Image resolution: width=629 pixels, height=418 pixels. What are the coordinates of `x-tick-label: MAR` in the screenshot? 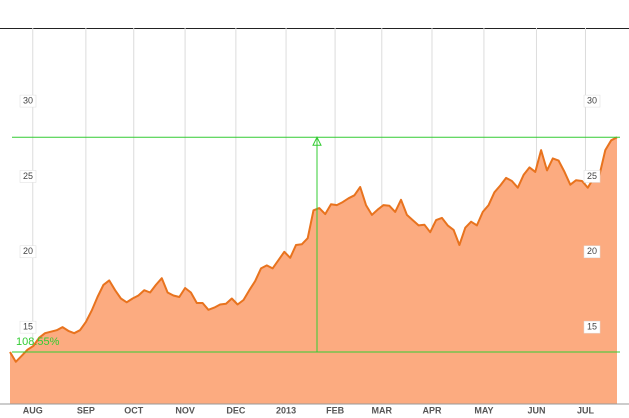 It's located at (382, 410).